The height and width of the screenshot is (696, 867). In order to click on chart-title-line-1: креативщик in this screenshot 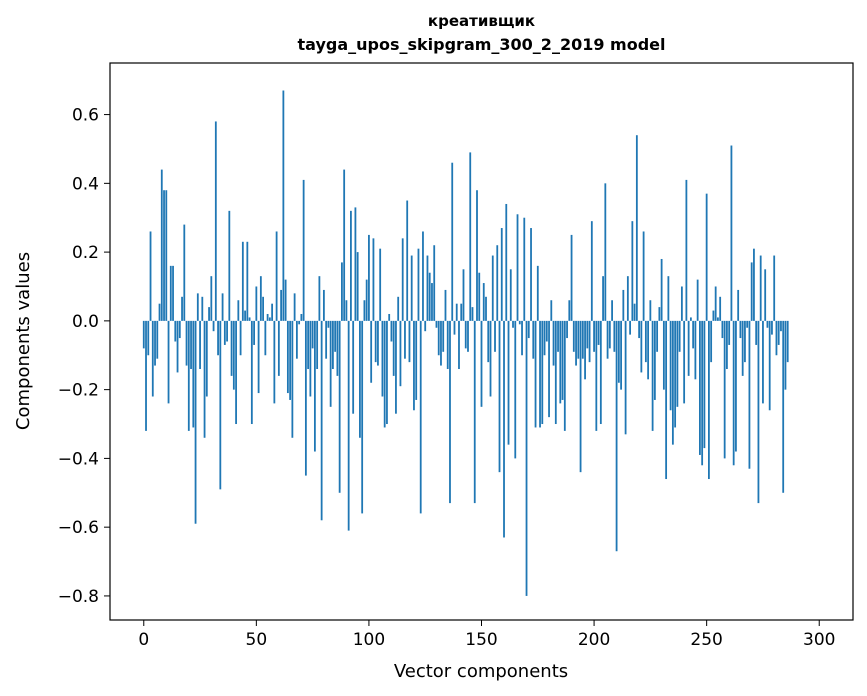, I will do `click(481, 21)`.